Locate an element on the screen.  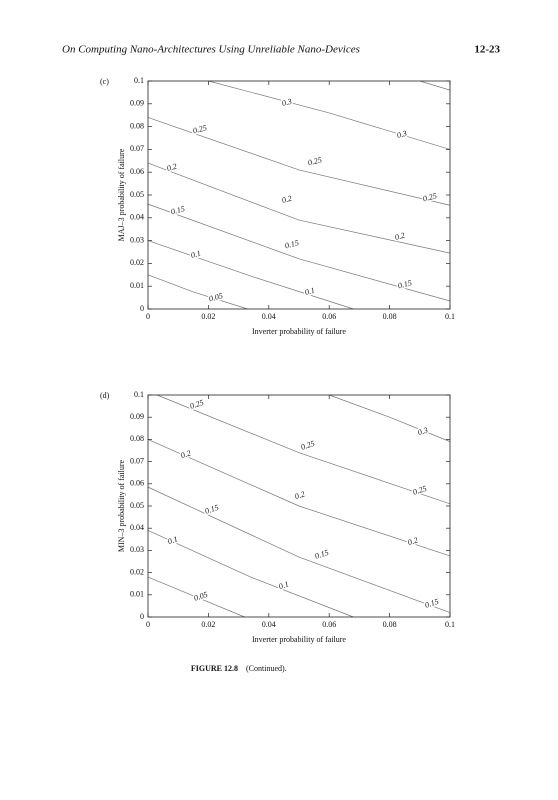
contour-label: 0.05 is located at coordinates (216, 297).